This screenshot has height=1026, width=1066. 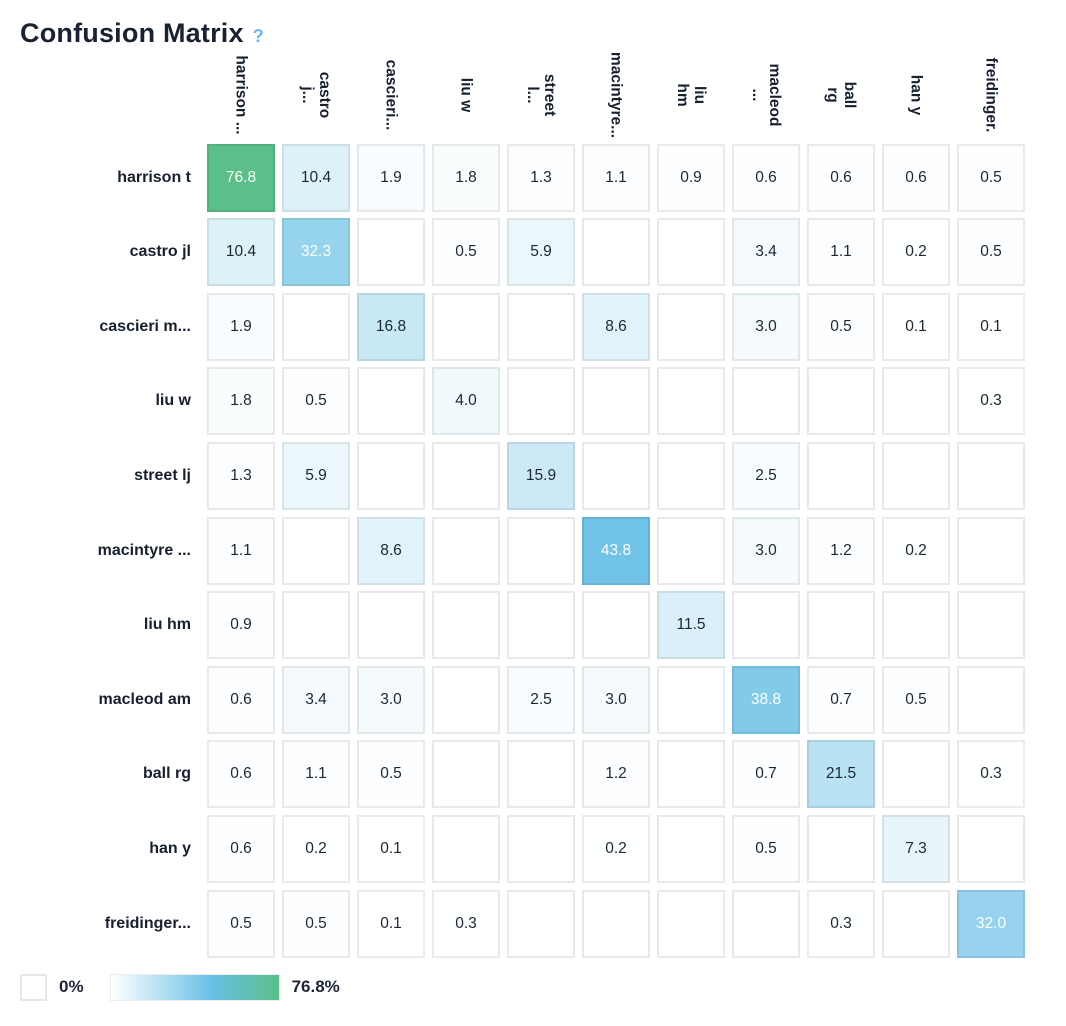 I want to click on matrix-cell: 16.8, so click(x=391, y=326).